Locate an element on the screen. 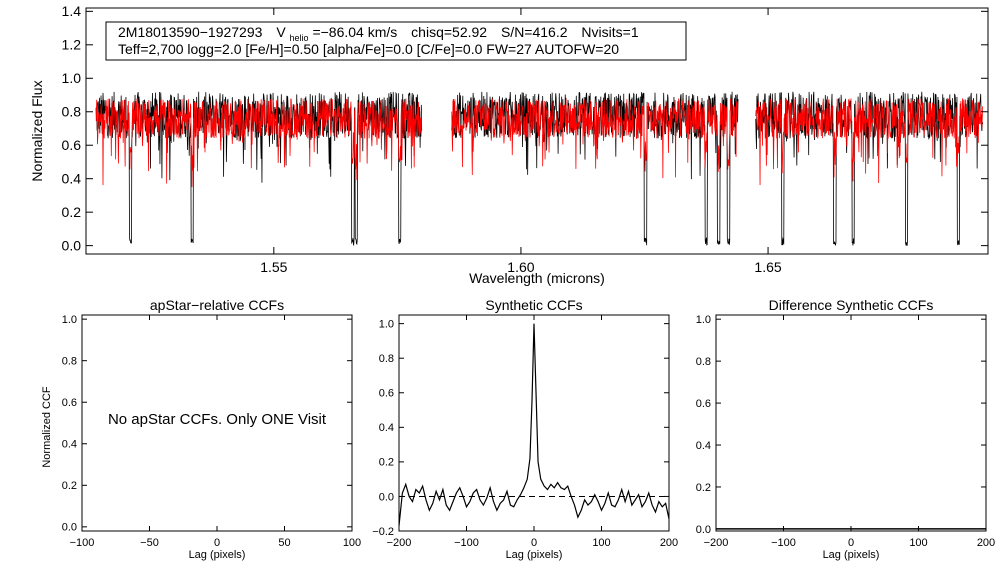  nvisits-value: Nvisits=1 is located at coordinates (609, 32).